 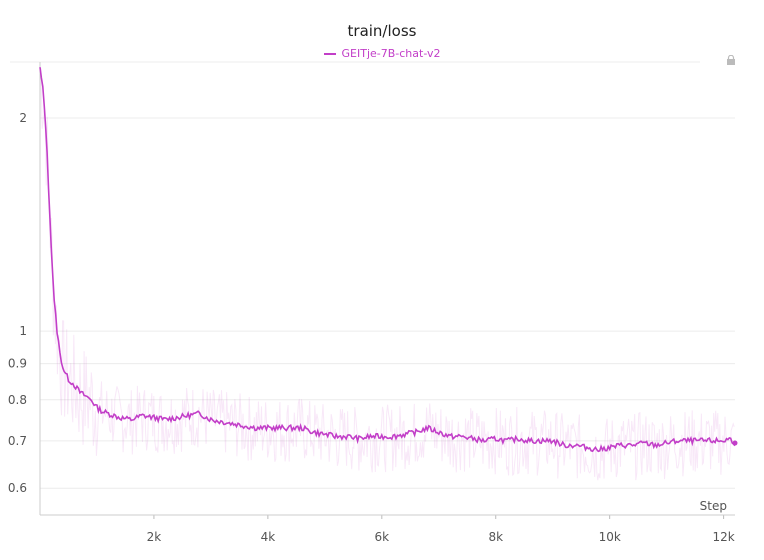 I want to click on chart-title: train/loss, so click(x=382, y=31).